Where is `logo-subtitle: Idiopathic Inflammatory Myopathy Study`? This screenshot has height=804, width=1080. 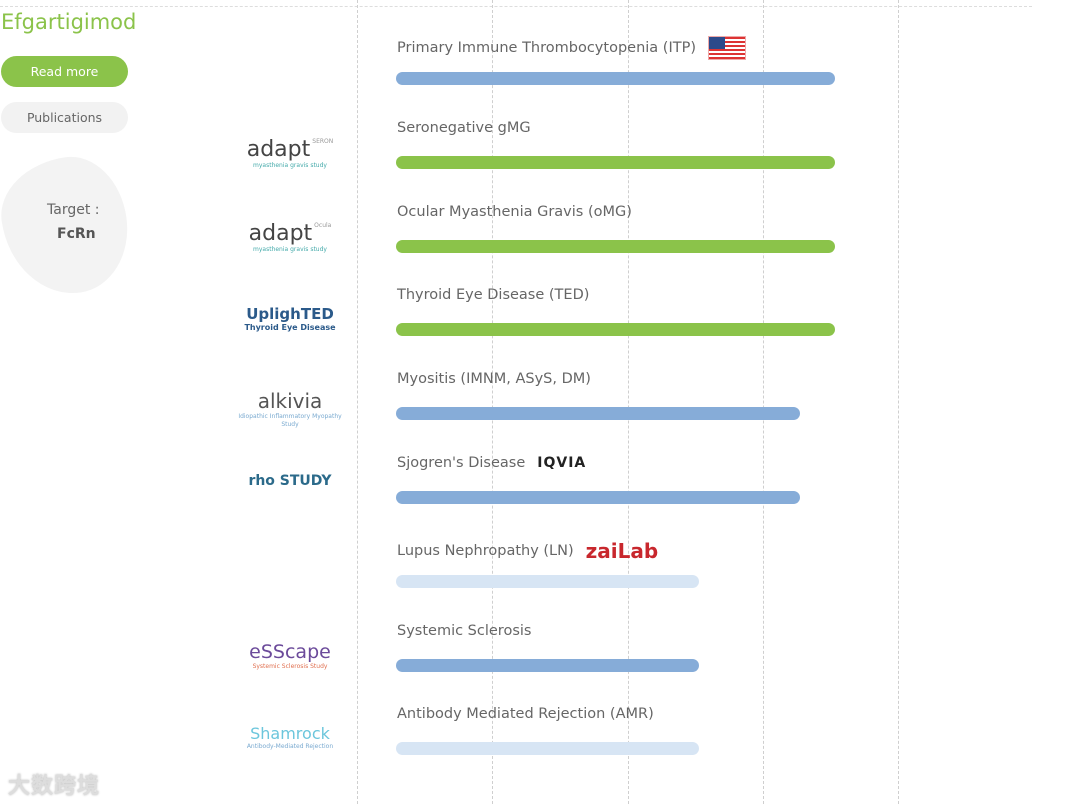
logo-subtitle: Idiopathic Inflammatory Myopathy Study is located at coordinates (290, 421).